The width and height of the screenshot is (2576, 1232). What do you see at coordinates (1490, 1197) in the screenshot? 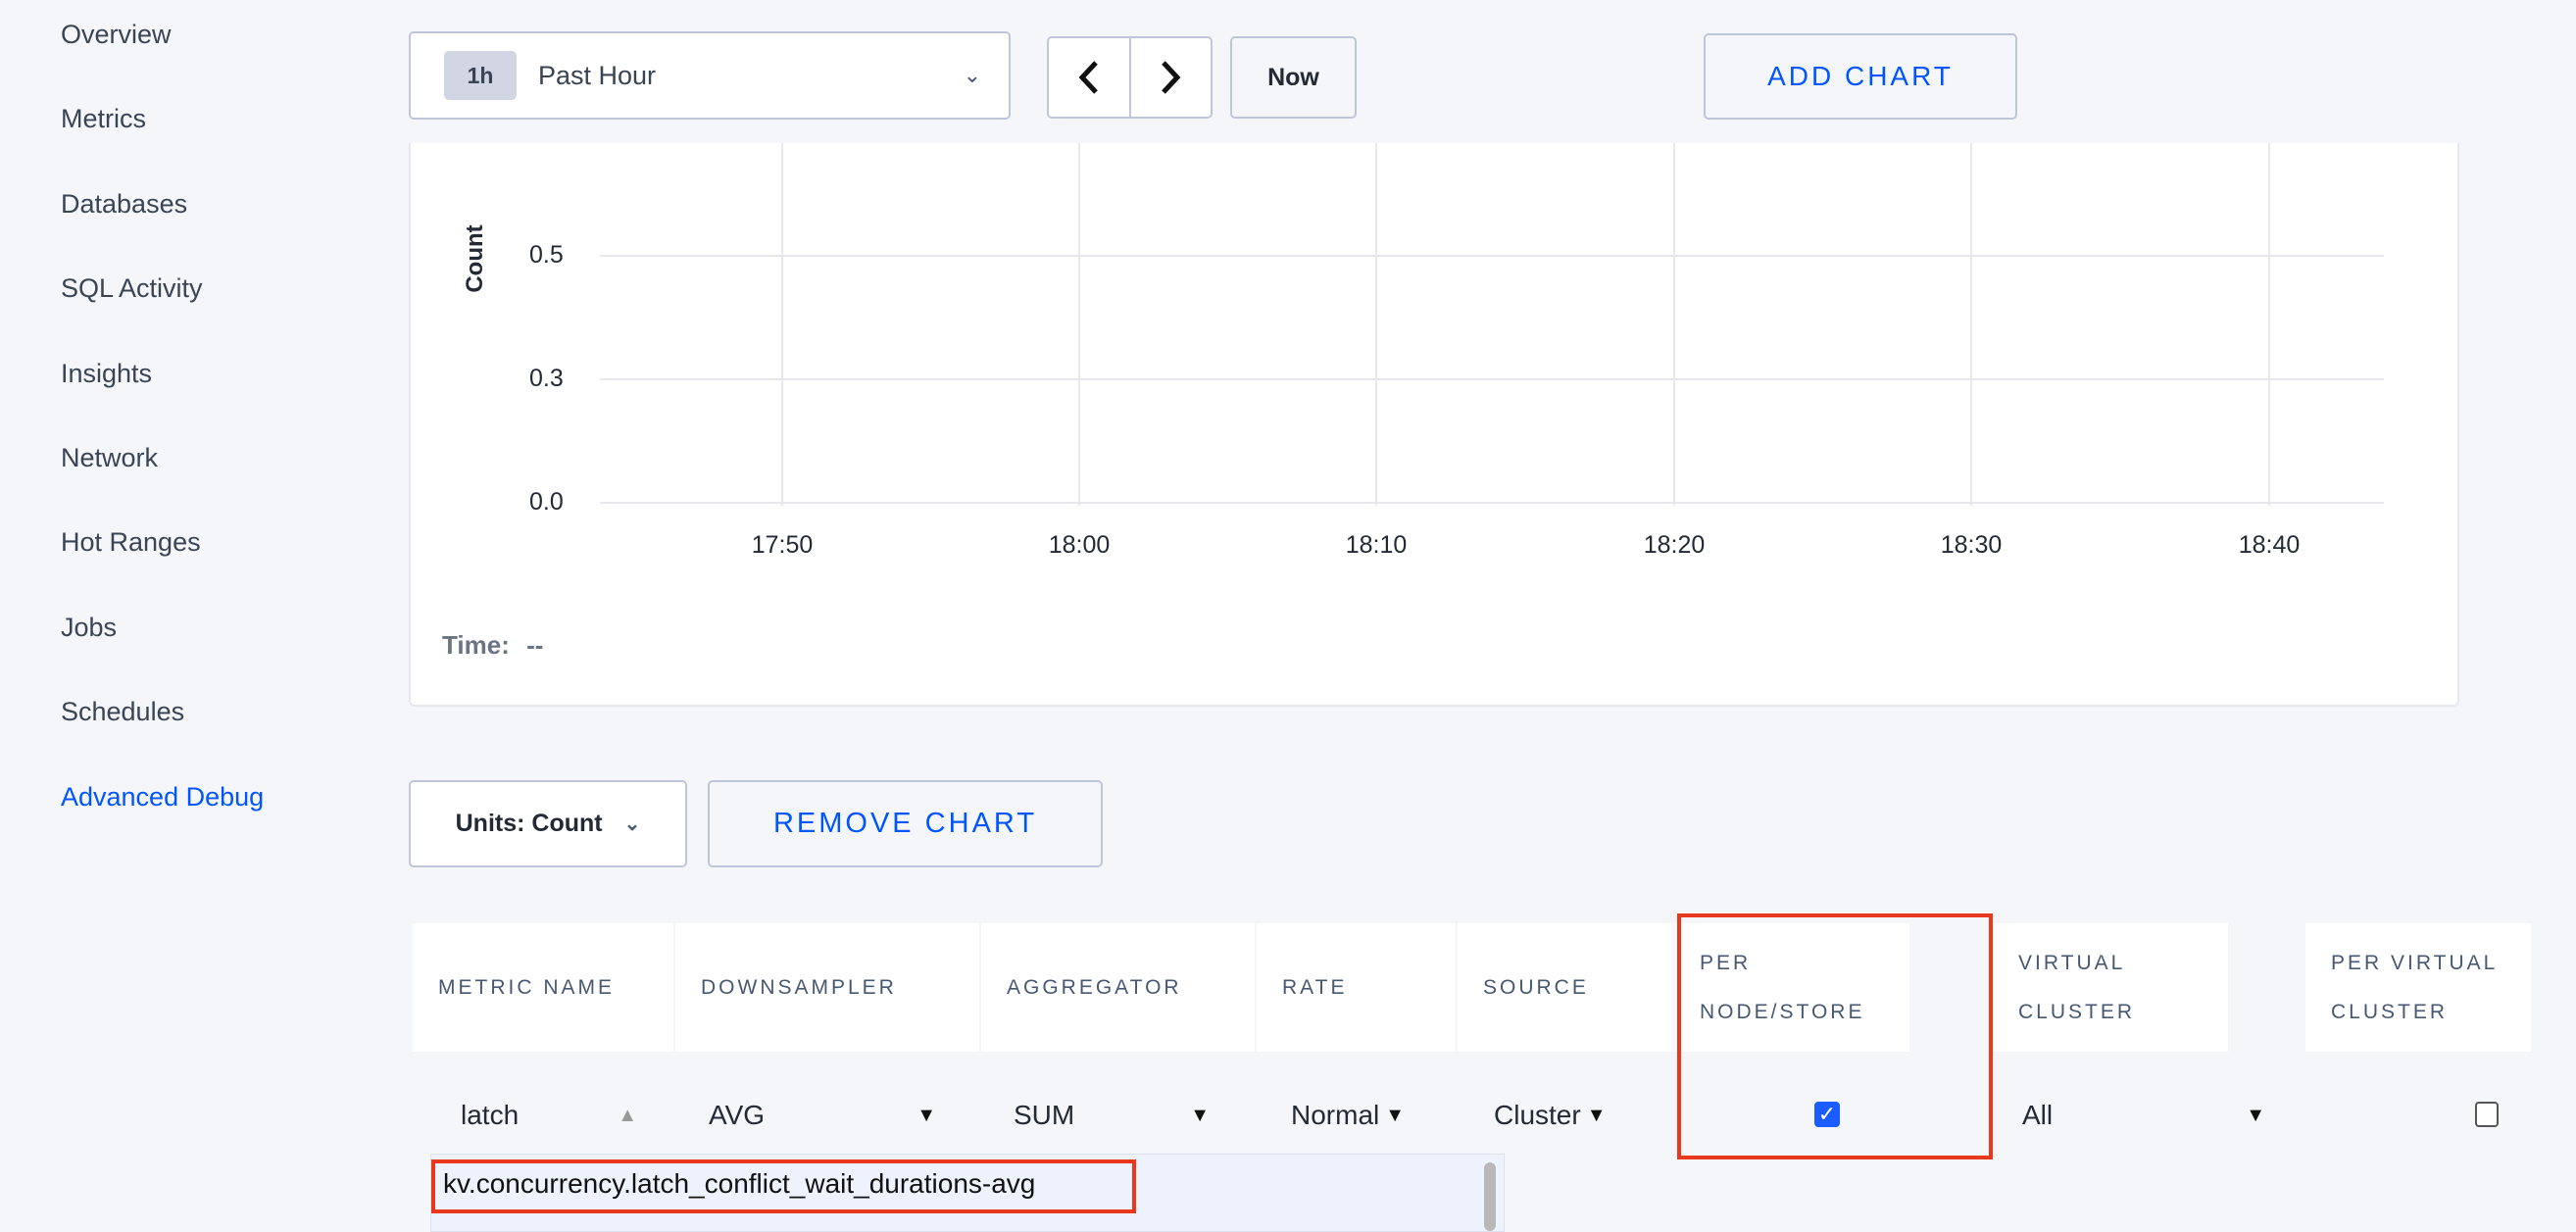
I see `scrollbar` at bounding box center [1490, 1197].